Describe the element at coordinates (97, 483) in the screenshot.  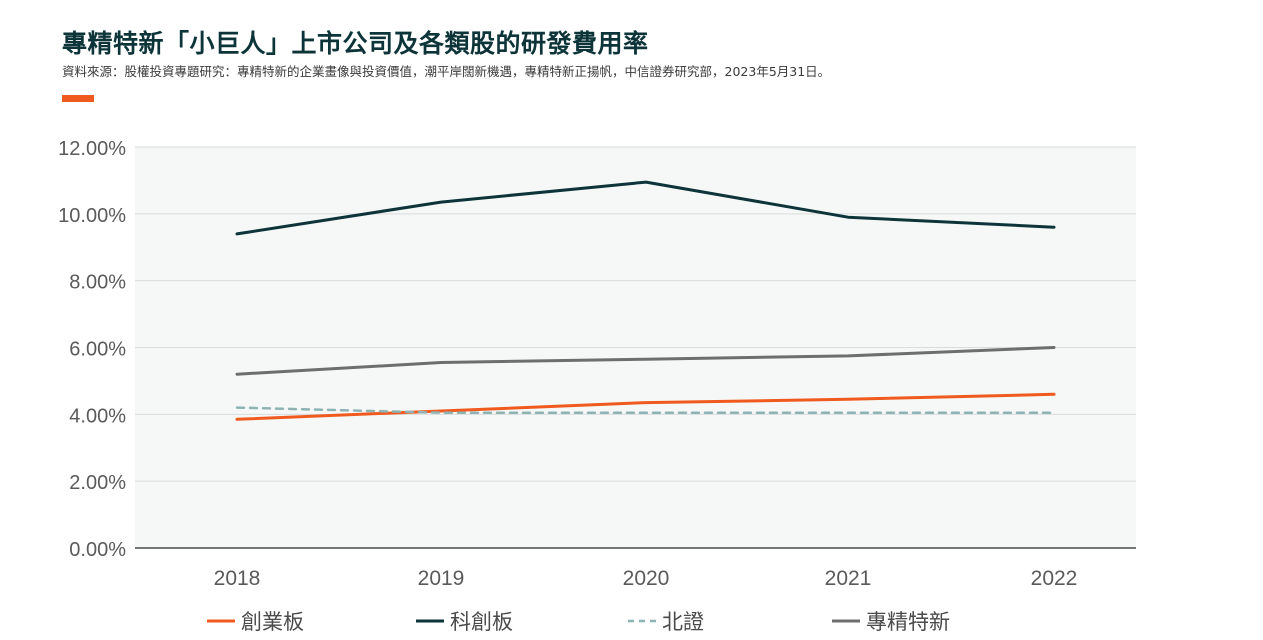
I see `y-tick-label: 2.00%` at that location.